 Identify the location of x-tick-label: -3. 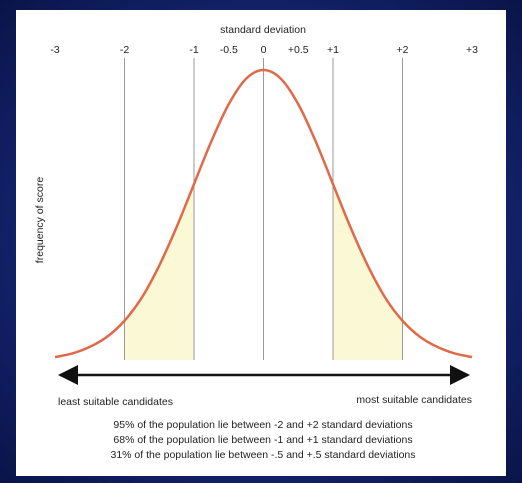
(54, 50).